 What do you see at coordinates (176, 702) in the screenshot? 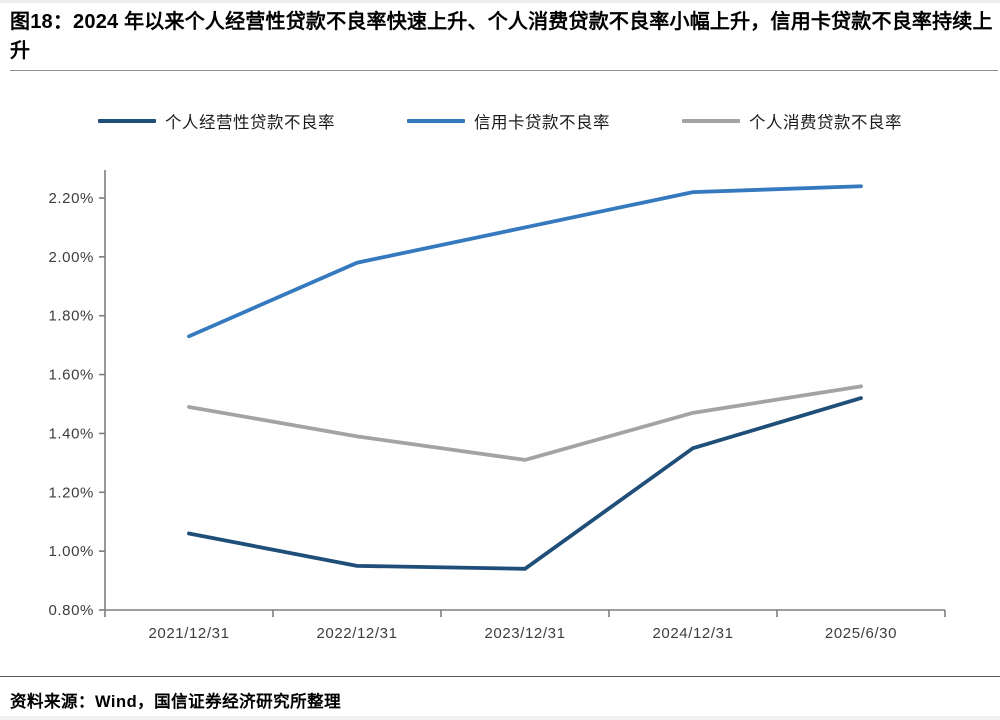
I see `source-note: 资料来源：Wind，国信证券经济研究所整理` at bounding box center [176, 702].